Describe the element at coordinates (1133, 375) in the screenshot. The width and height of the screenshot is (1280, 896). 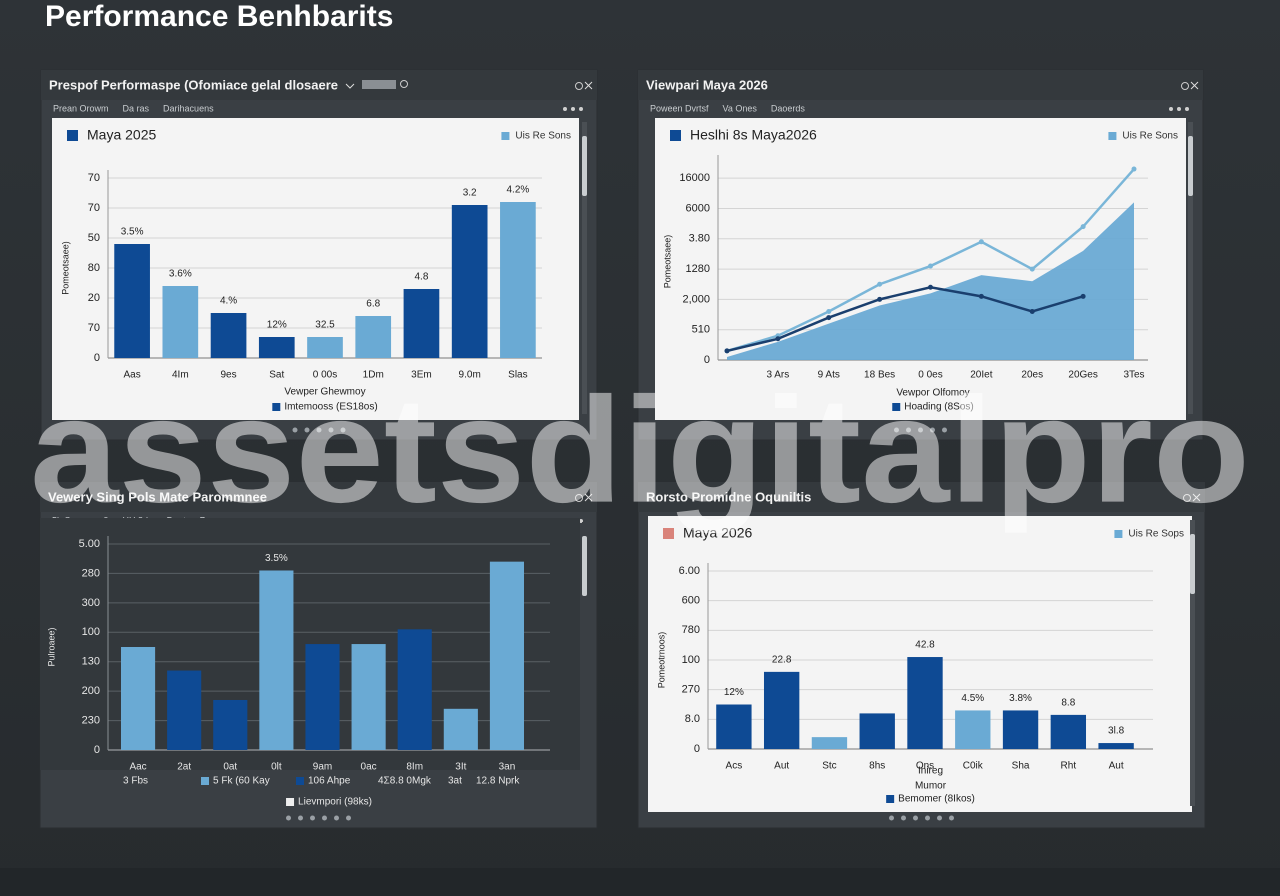
I see `x-tick-label: 3Tes` at that location.